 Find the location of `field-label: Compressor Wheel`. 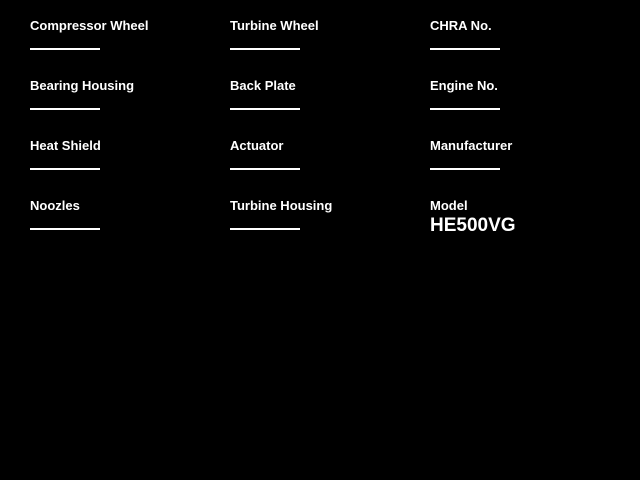

field-label: Compressor Wheel is located at coordinates (89, 25).